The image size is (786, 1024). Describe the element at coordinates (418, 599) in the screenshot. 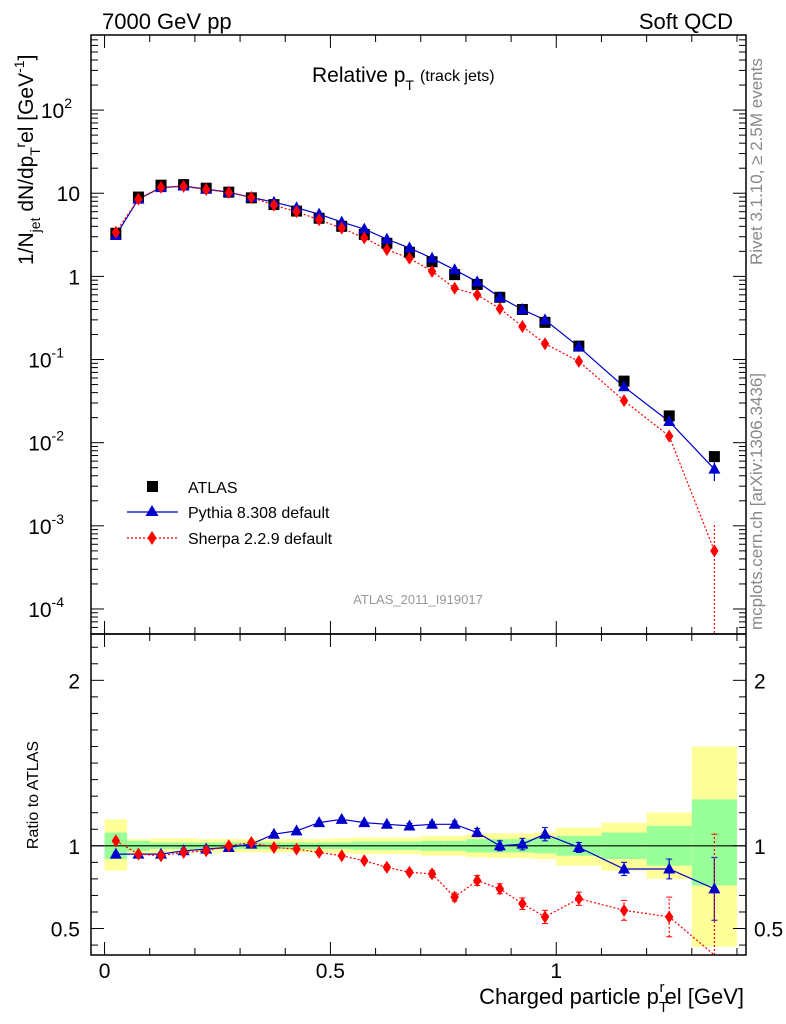

I see `analysis-watermark: ATLAS_2011_I919017` at that location.